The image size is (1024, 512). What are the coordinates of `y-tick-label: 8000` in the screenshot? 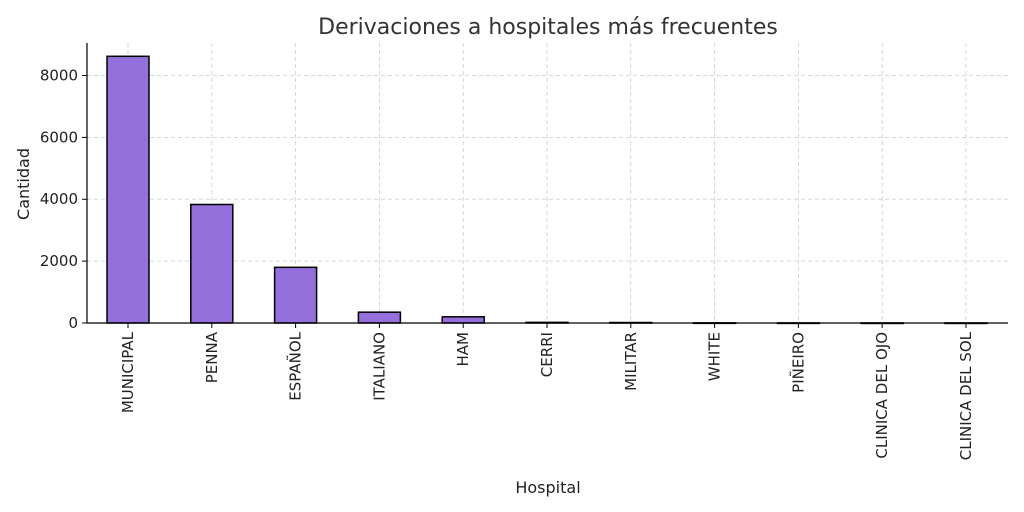 It's located at (59, 75).